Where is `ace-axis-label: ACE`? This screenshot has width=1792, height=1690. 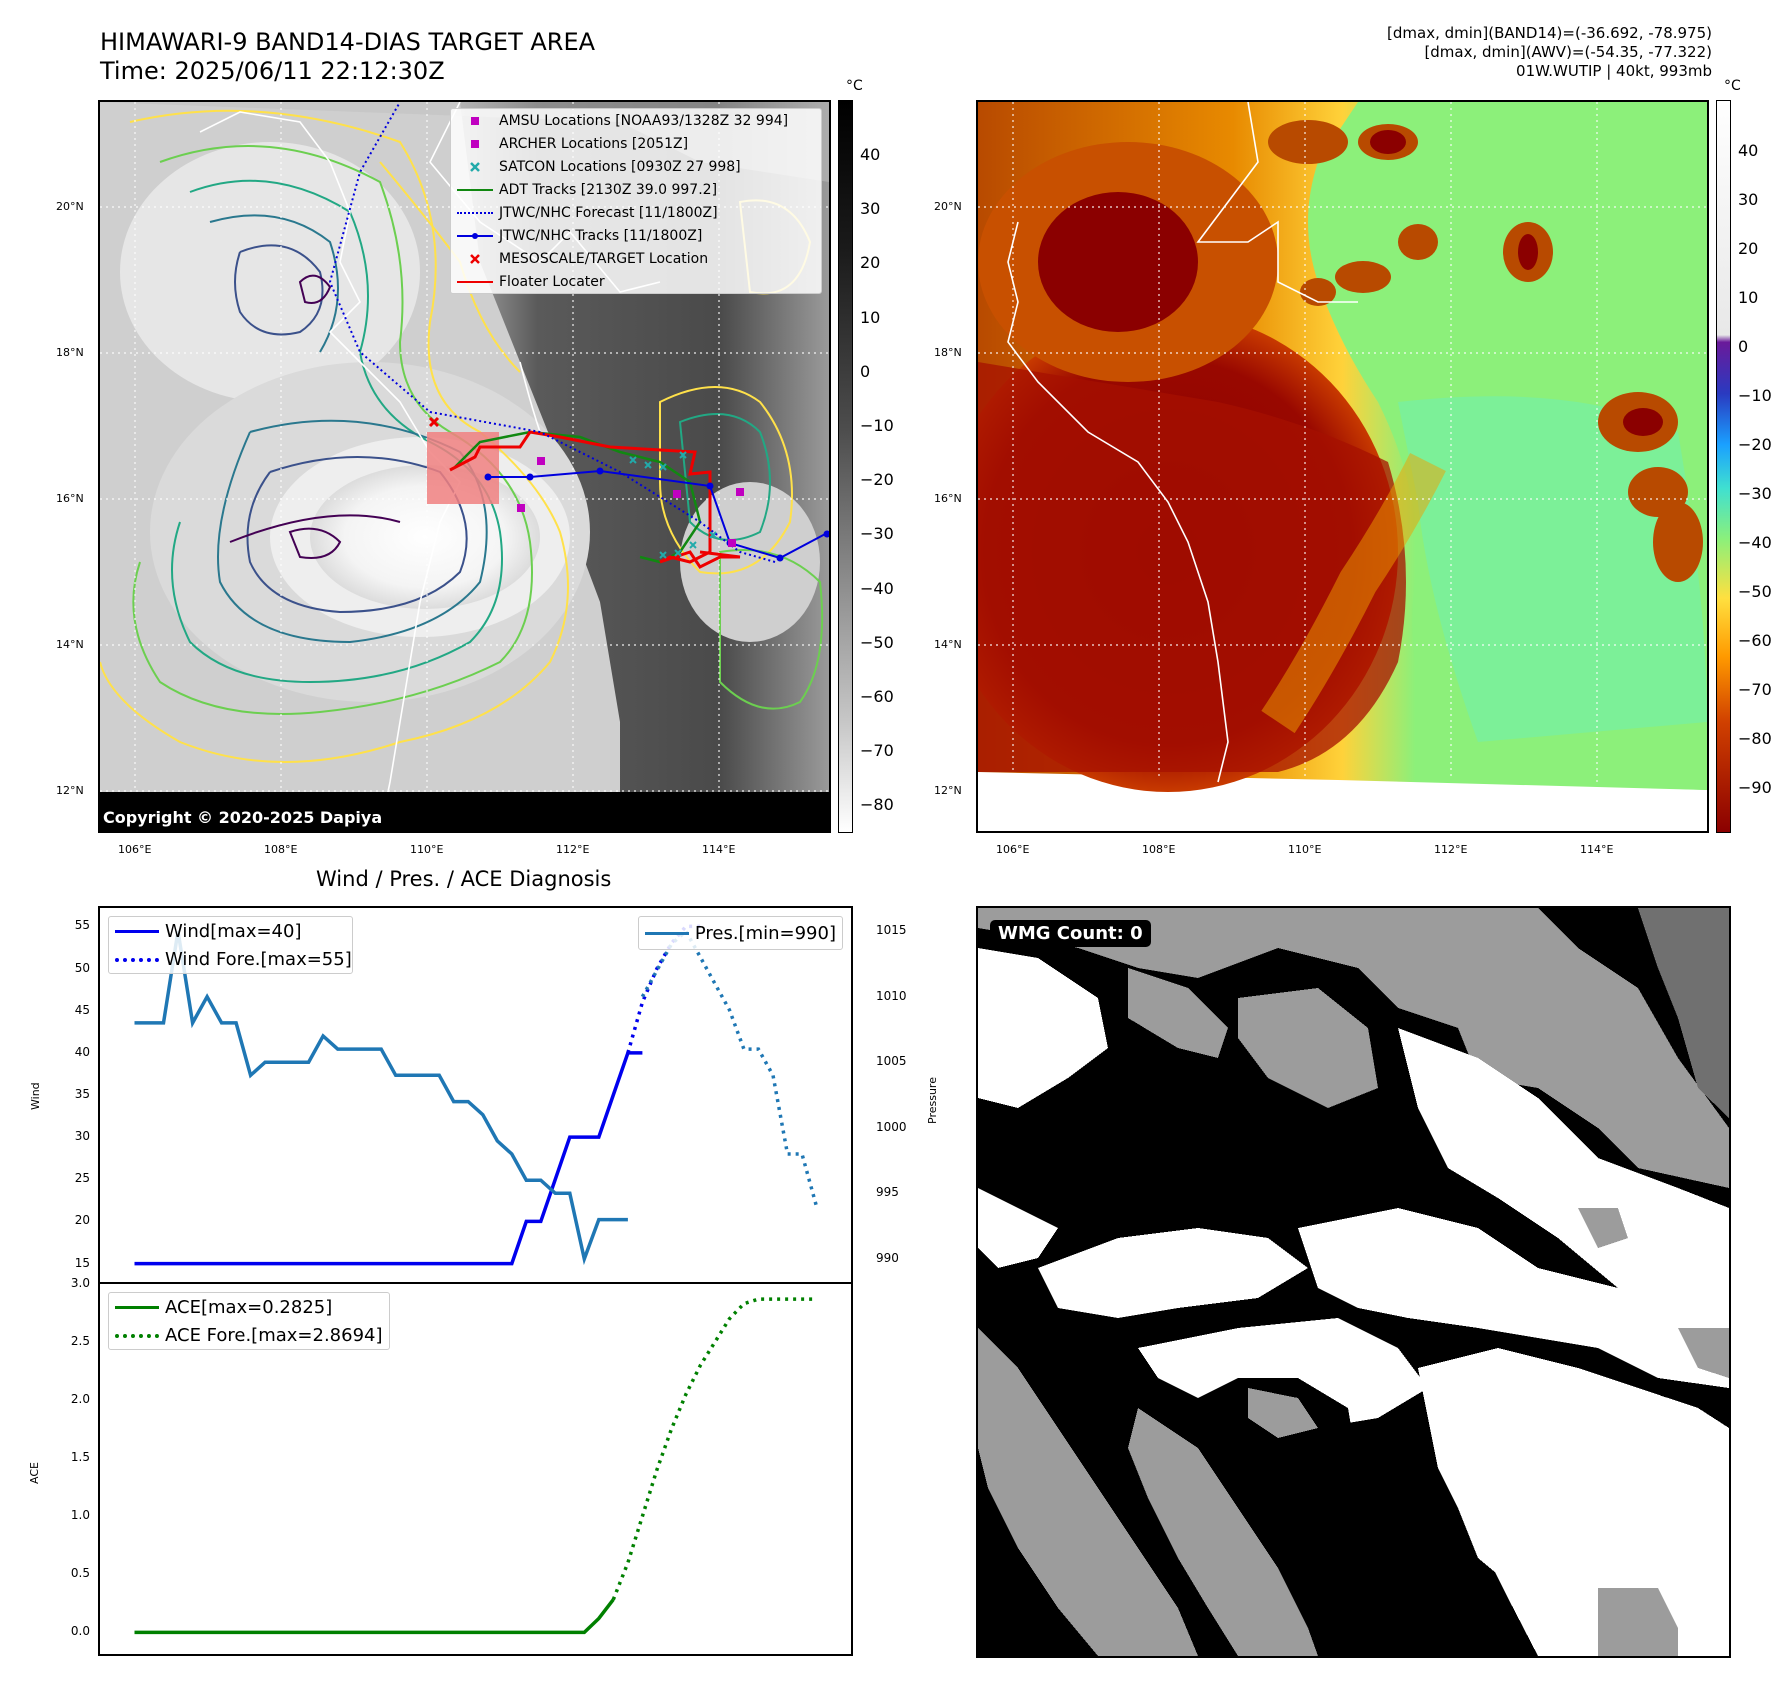
ace-axis-label: ACE is located at coordinates (34, 1473).